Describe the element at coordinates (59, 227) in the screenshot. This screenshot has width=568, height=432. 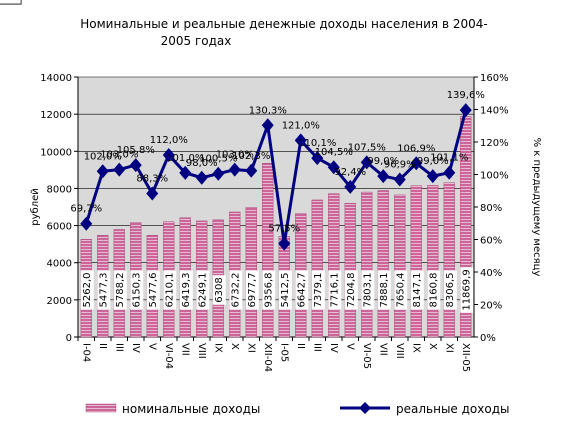
I see `y-tick-label: 6000` at that location.